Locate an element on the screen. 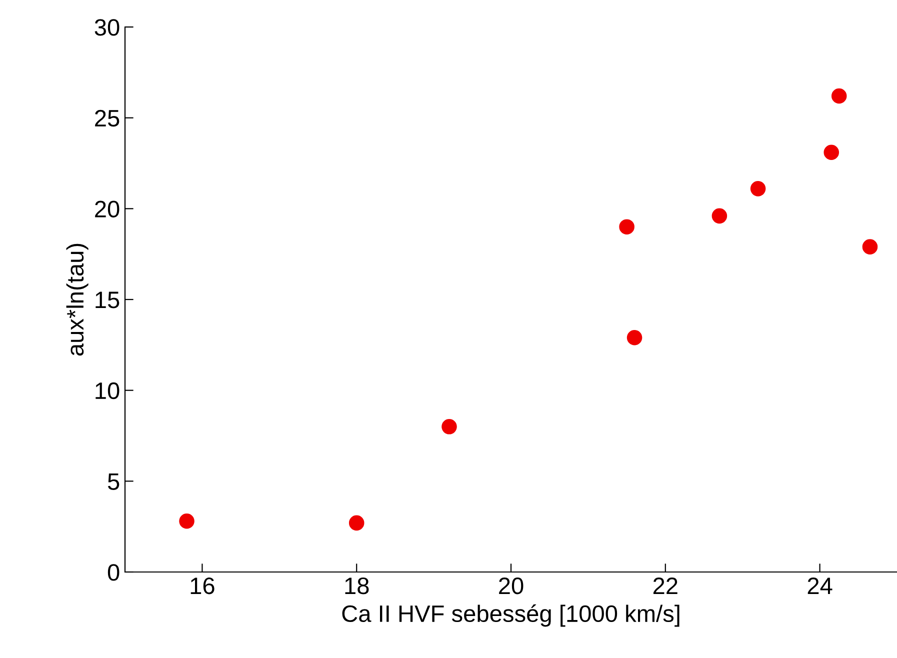 The height and width of the screenshot is (658, 897). y-tick-label: 30 is located at coordinates (107, 27).